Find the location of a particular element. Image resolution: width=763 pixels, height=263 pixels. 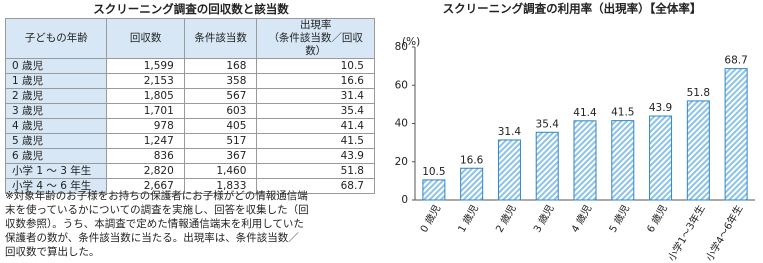

value-label: 31.4 is located at coordinates (510, 132).